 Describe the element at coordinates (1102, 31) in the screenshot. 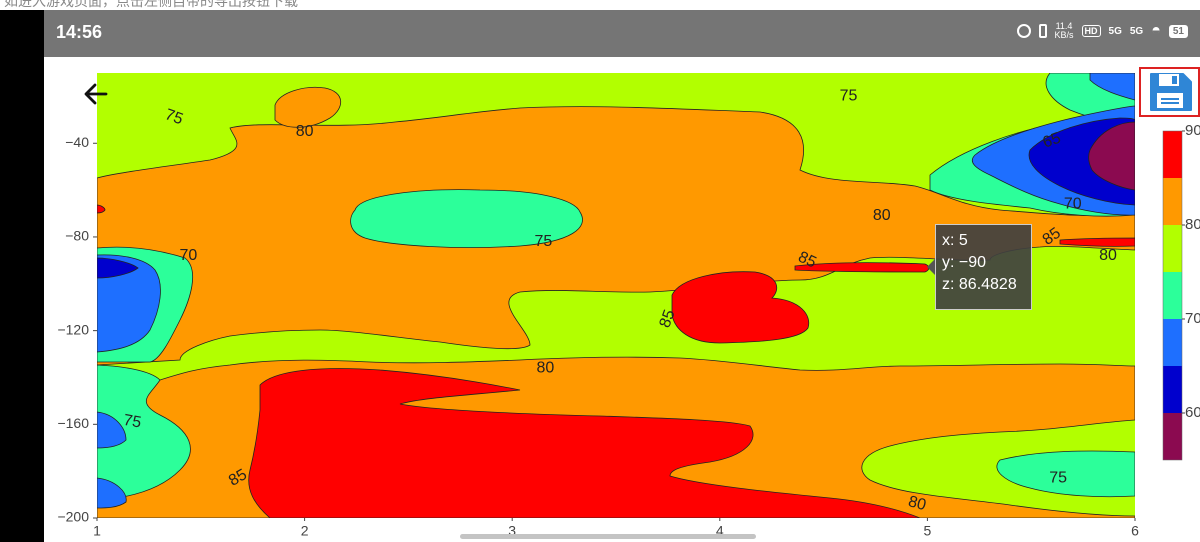

I see `status-icons: 11.4 KB/s HD 5G 5G ◓ 51` at that location.